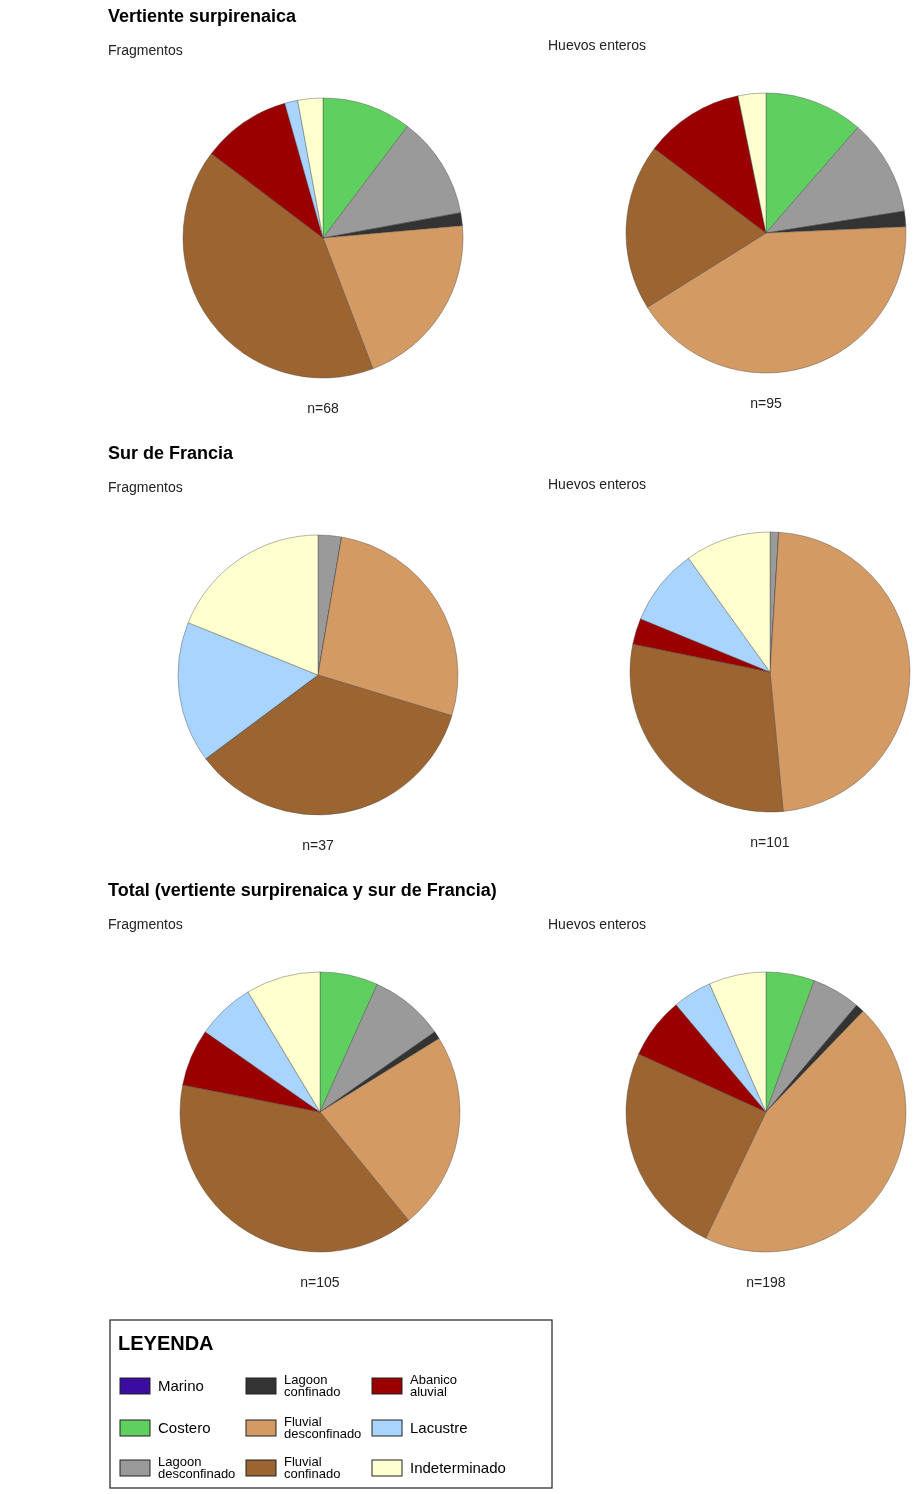 Image resolution: width=918 pixels, height=1494 pixels. What do you see at coordinates (312, 1467) in the screenshot?
I see `legend-label: Fluvial confinado` at bounding box center [312, 1467].